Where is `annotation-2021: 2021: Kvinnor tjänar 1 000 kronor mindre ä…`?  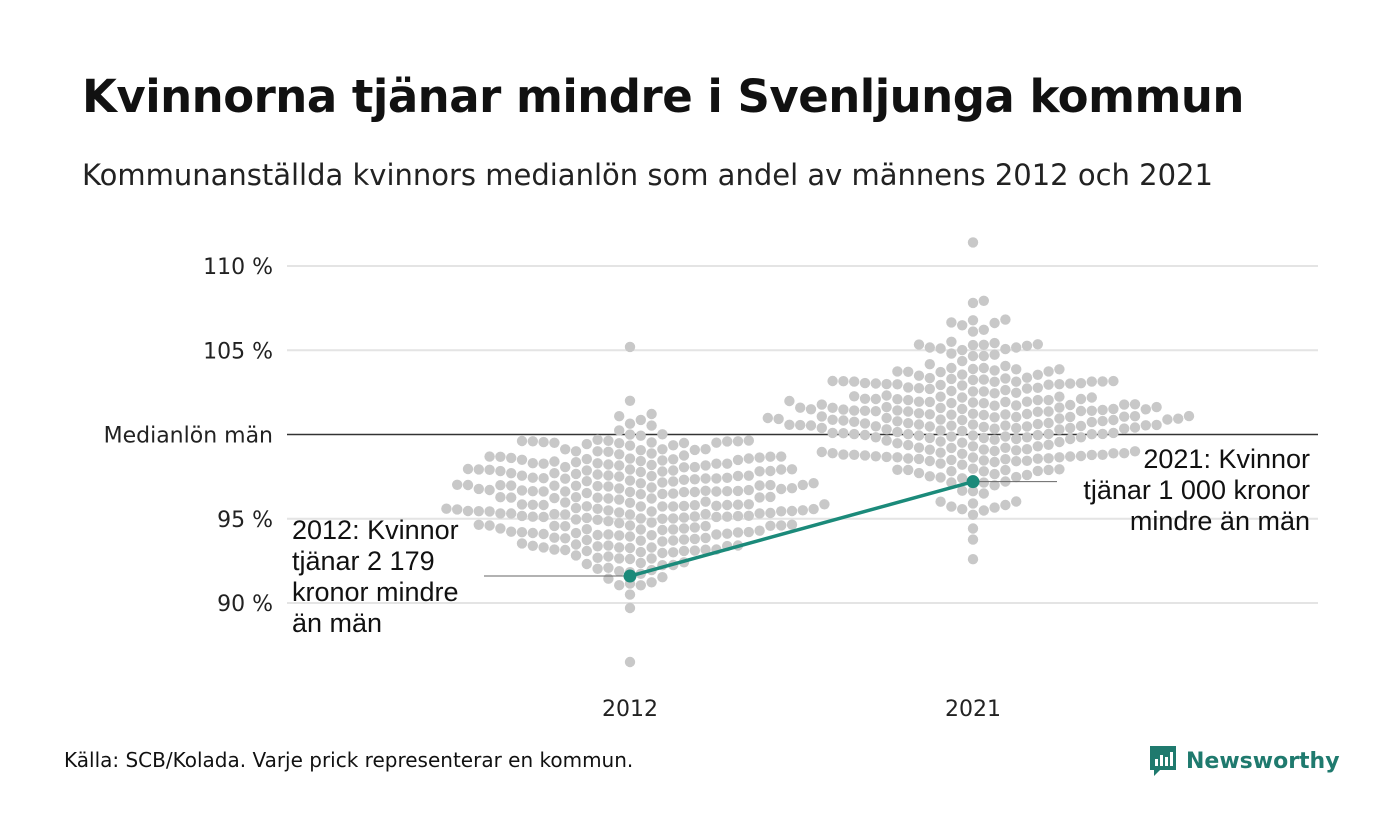
annotation-2021: 2021: Kvinnor tjänar 1 000 kronor mindre ä… is located at coordinates (1196, 490).